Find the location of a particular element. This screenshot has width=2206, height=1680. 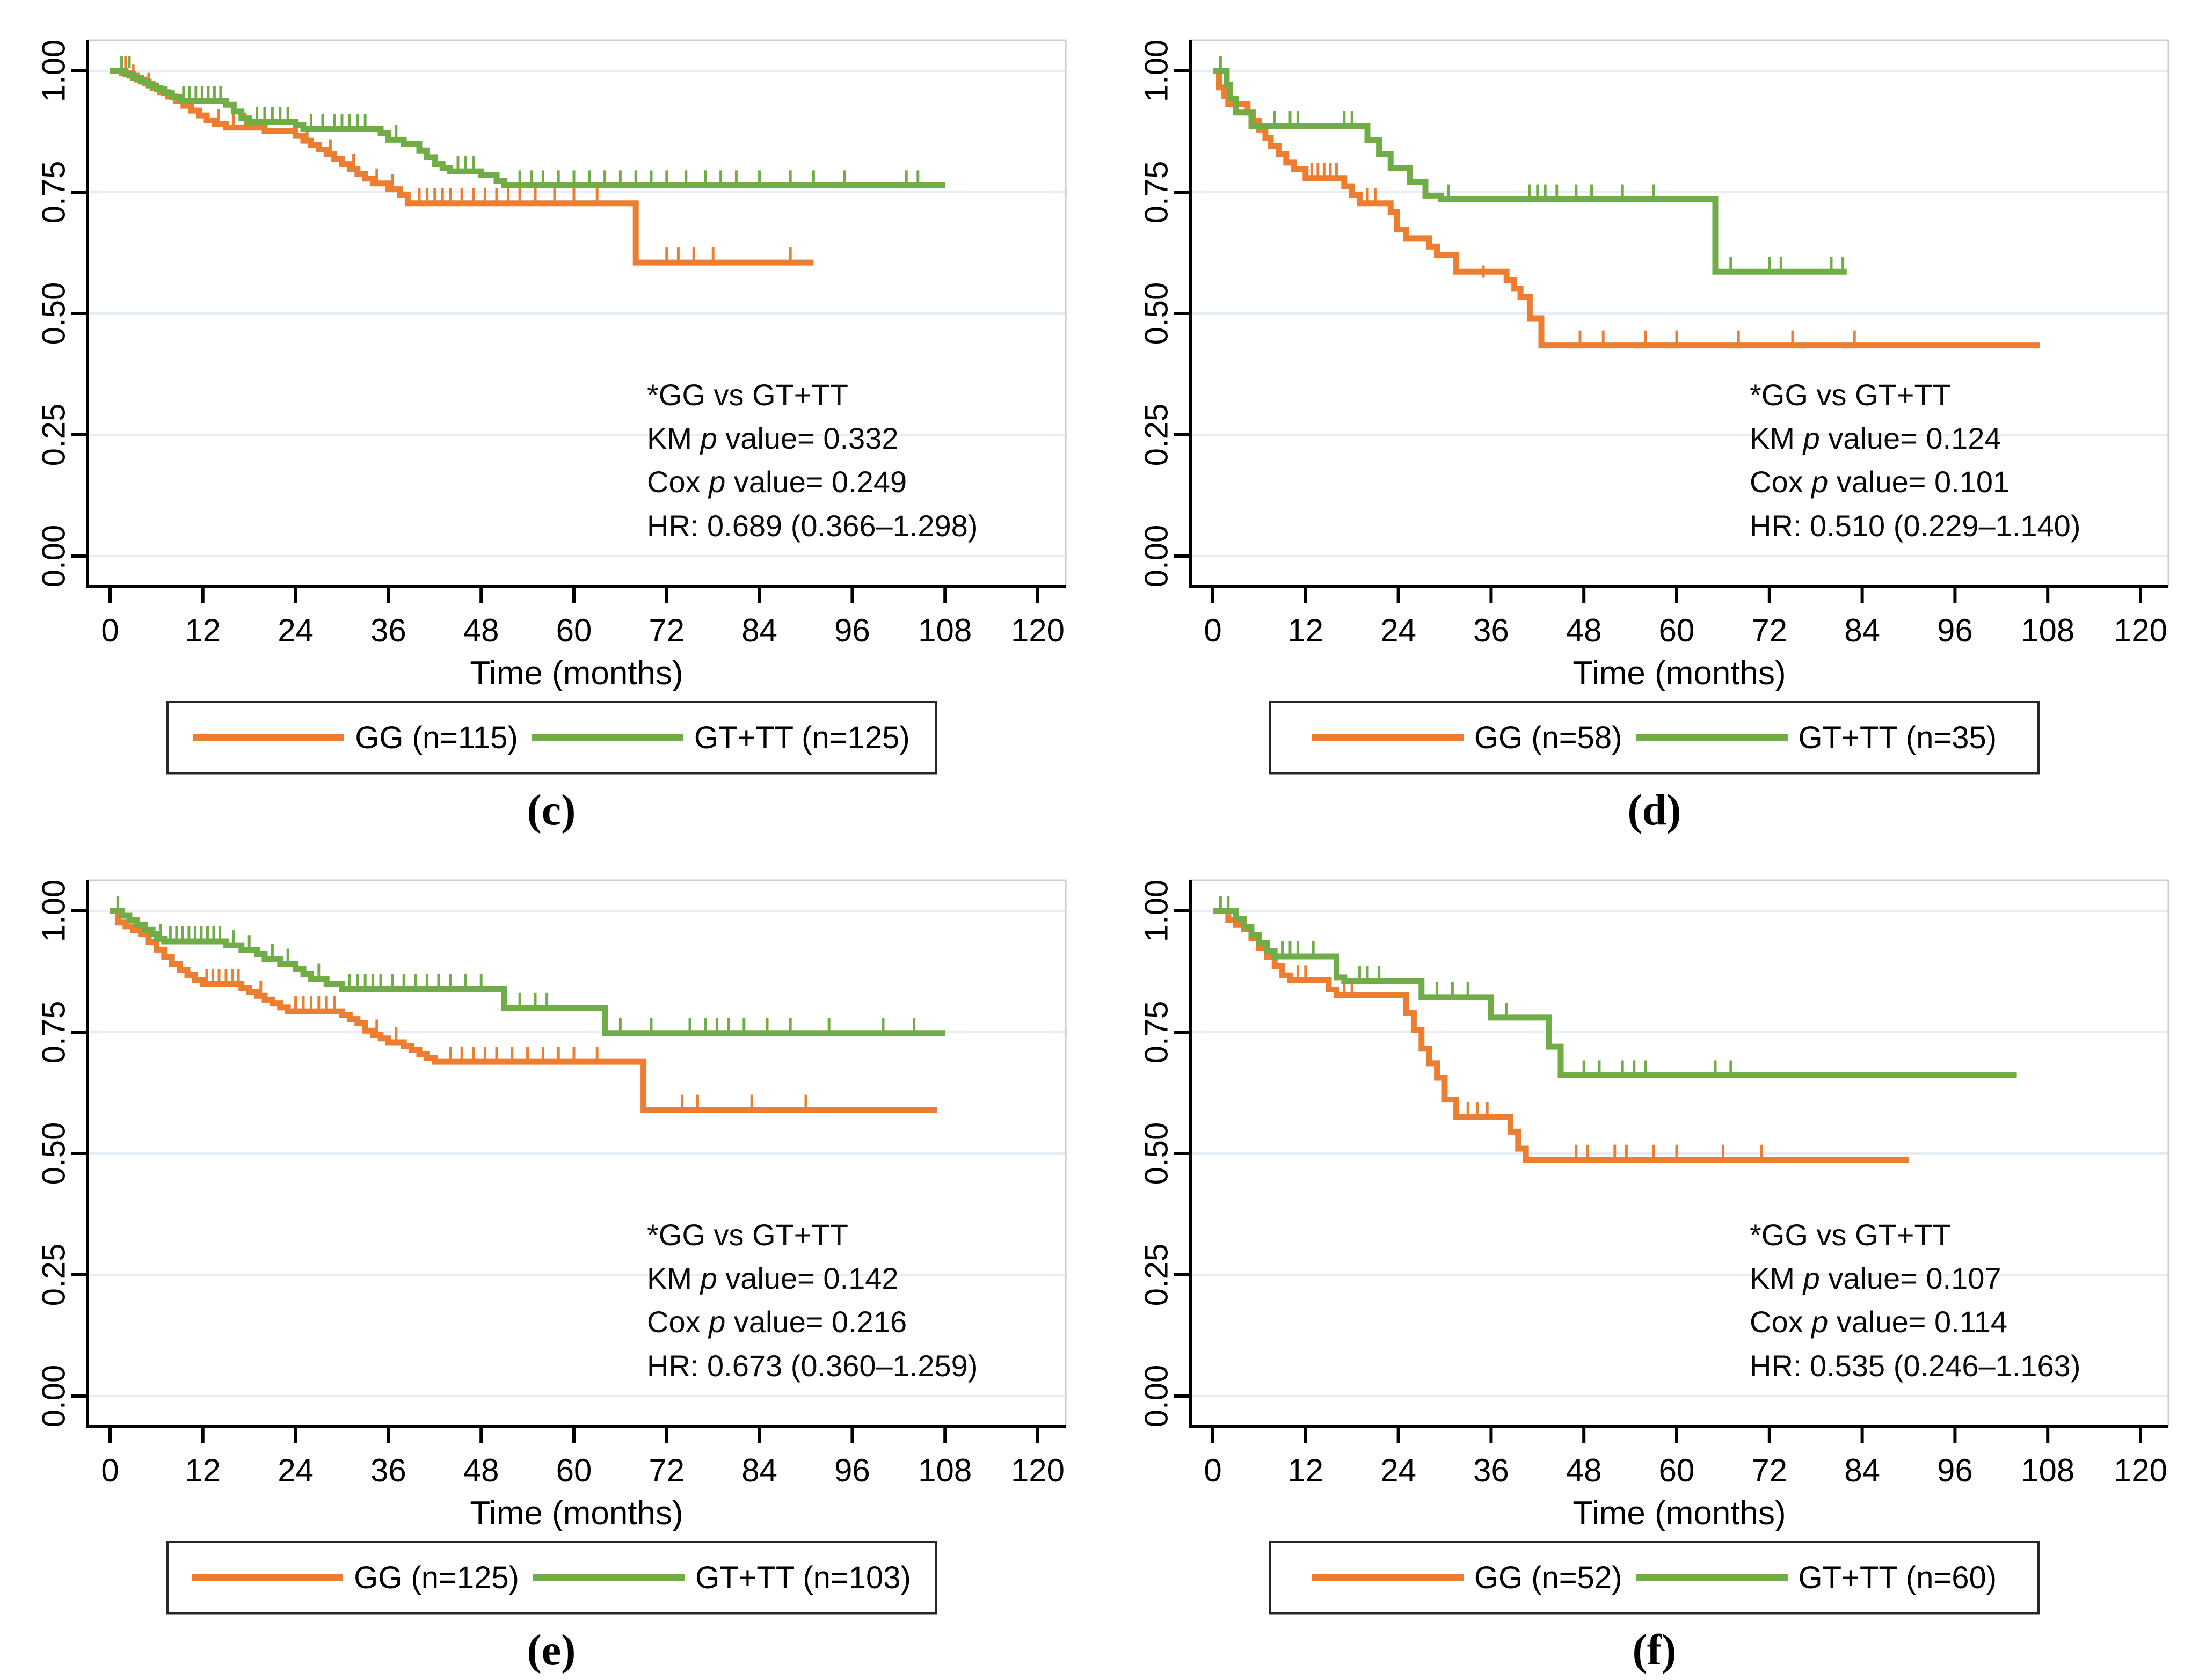

gg-legend-label: GG (n=125) is located at coordinates (436, 1577).